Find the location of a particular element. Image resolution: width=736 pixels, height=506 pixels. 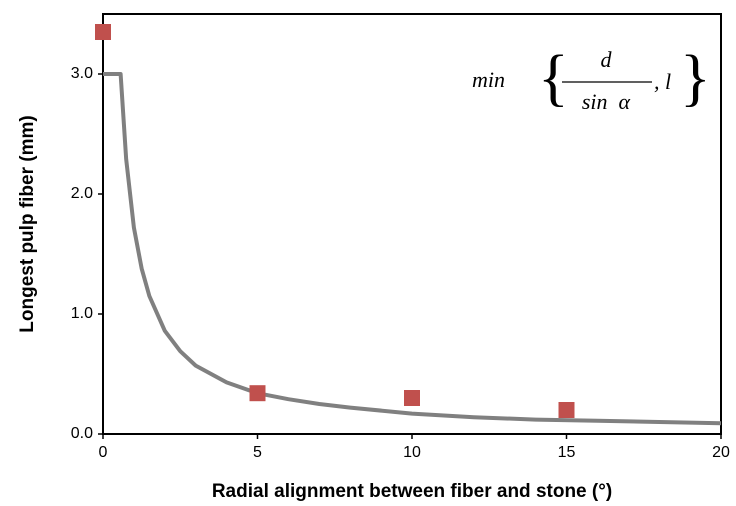

formula-func: min is located at coordinates (488, 79).